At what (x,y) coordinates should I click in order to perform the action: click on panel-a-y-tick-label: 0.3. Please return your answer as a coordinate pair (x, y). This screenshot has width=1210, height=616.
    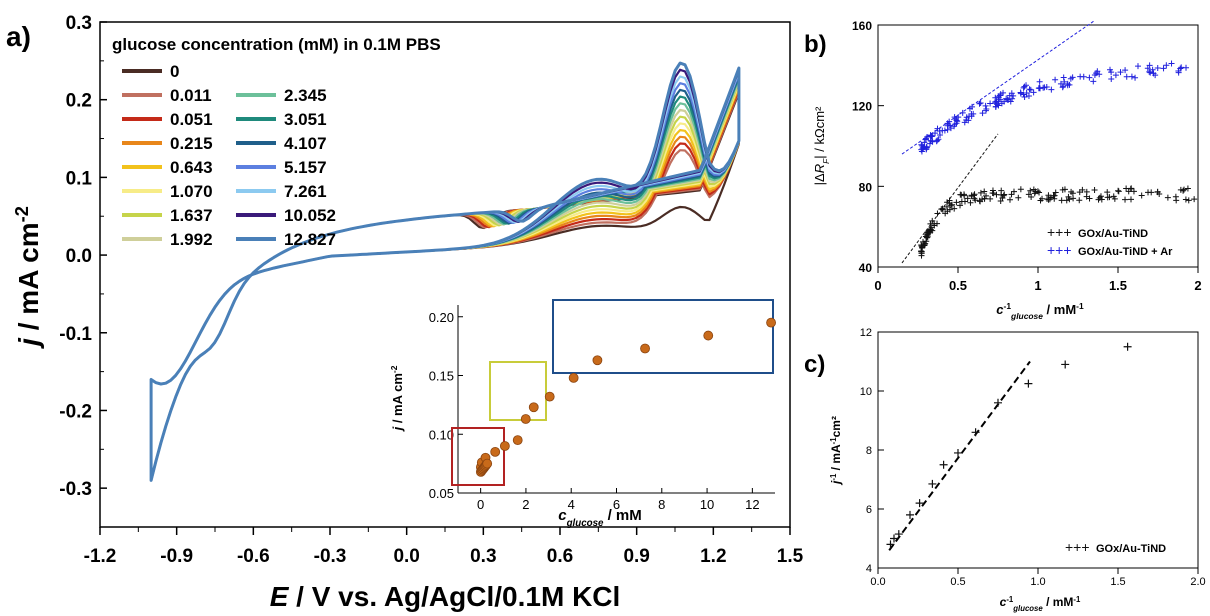
    Looking at the image, I should click on (79, 23).